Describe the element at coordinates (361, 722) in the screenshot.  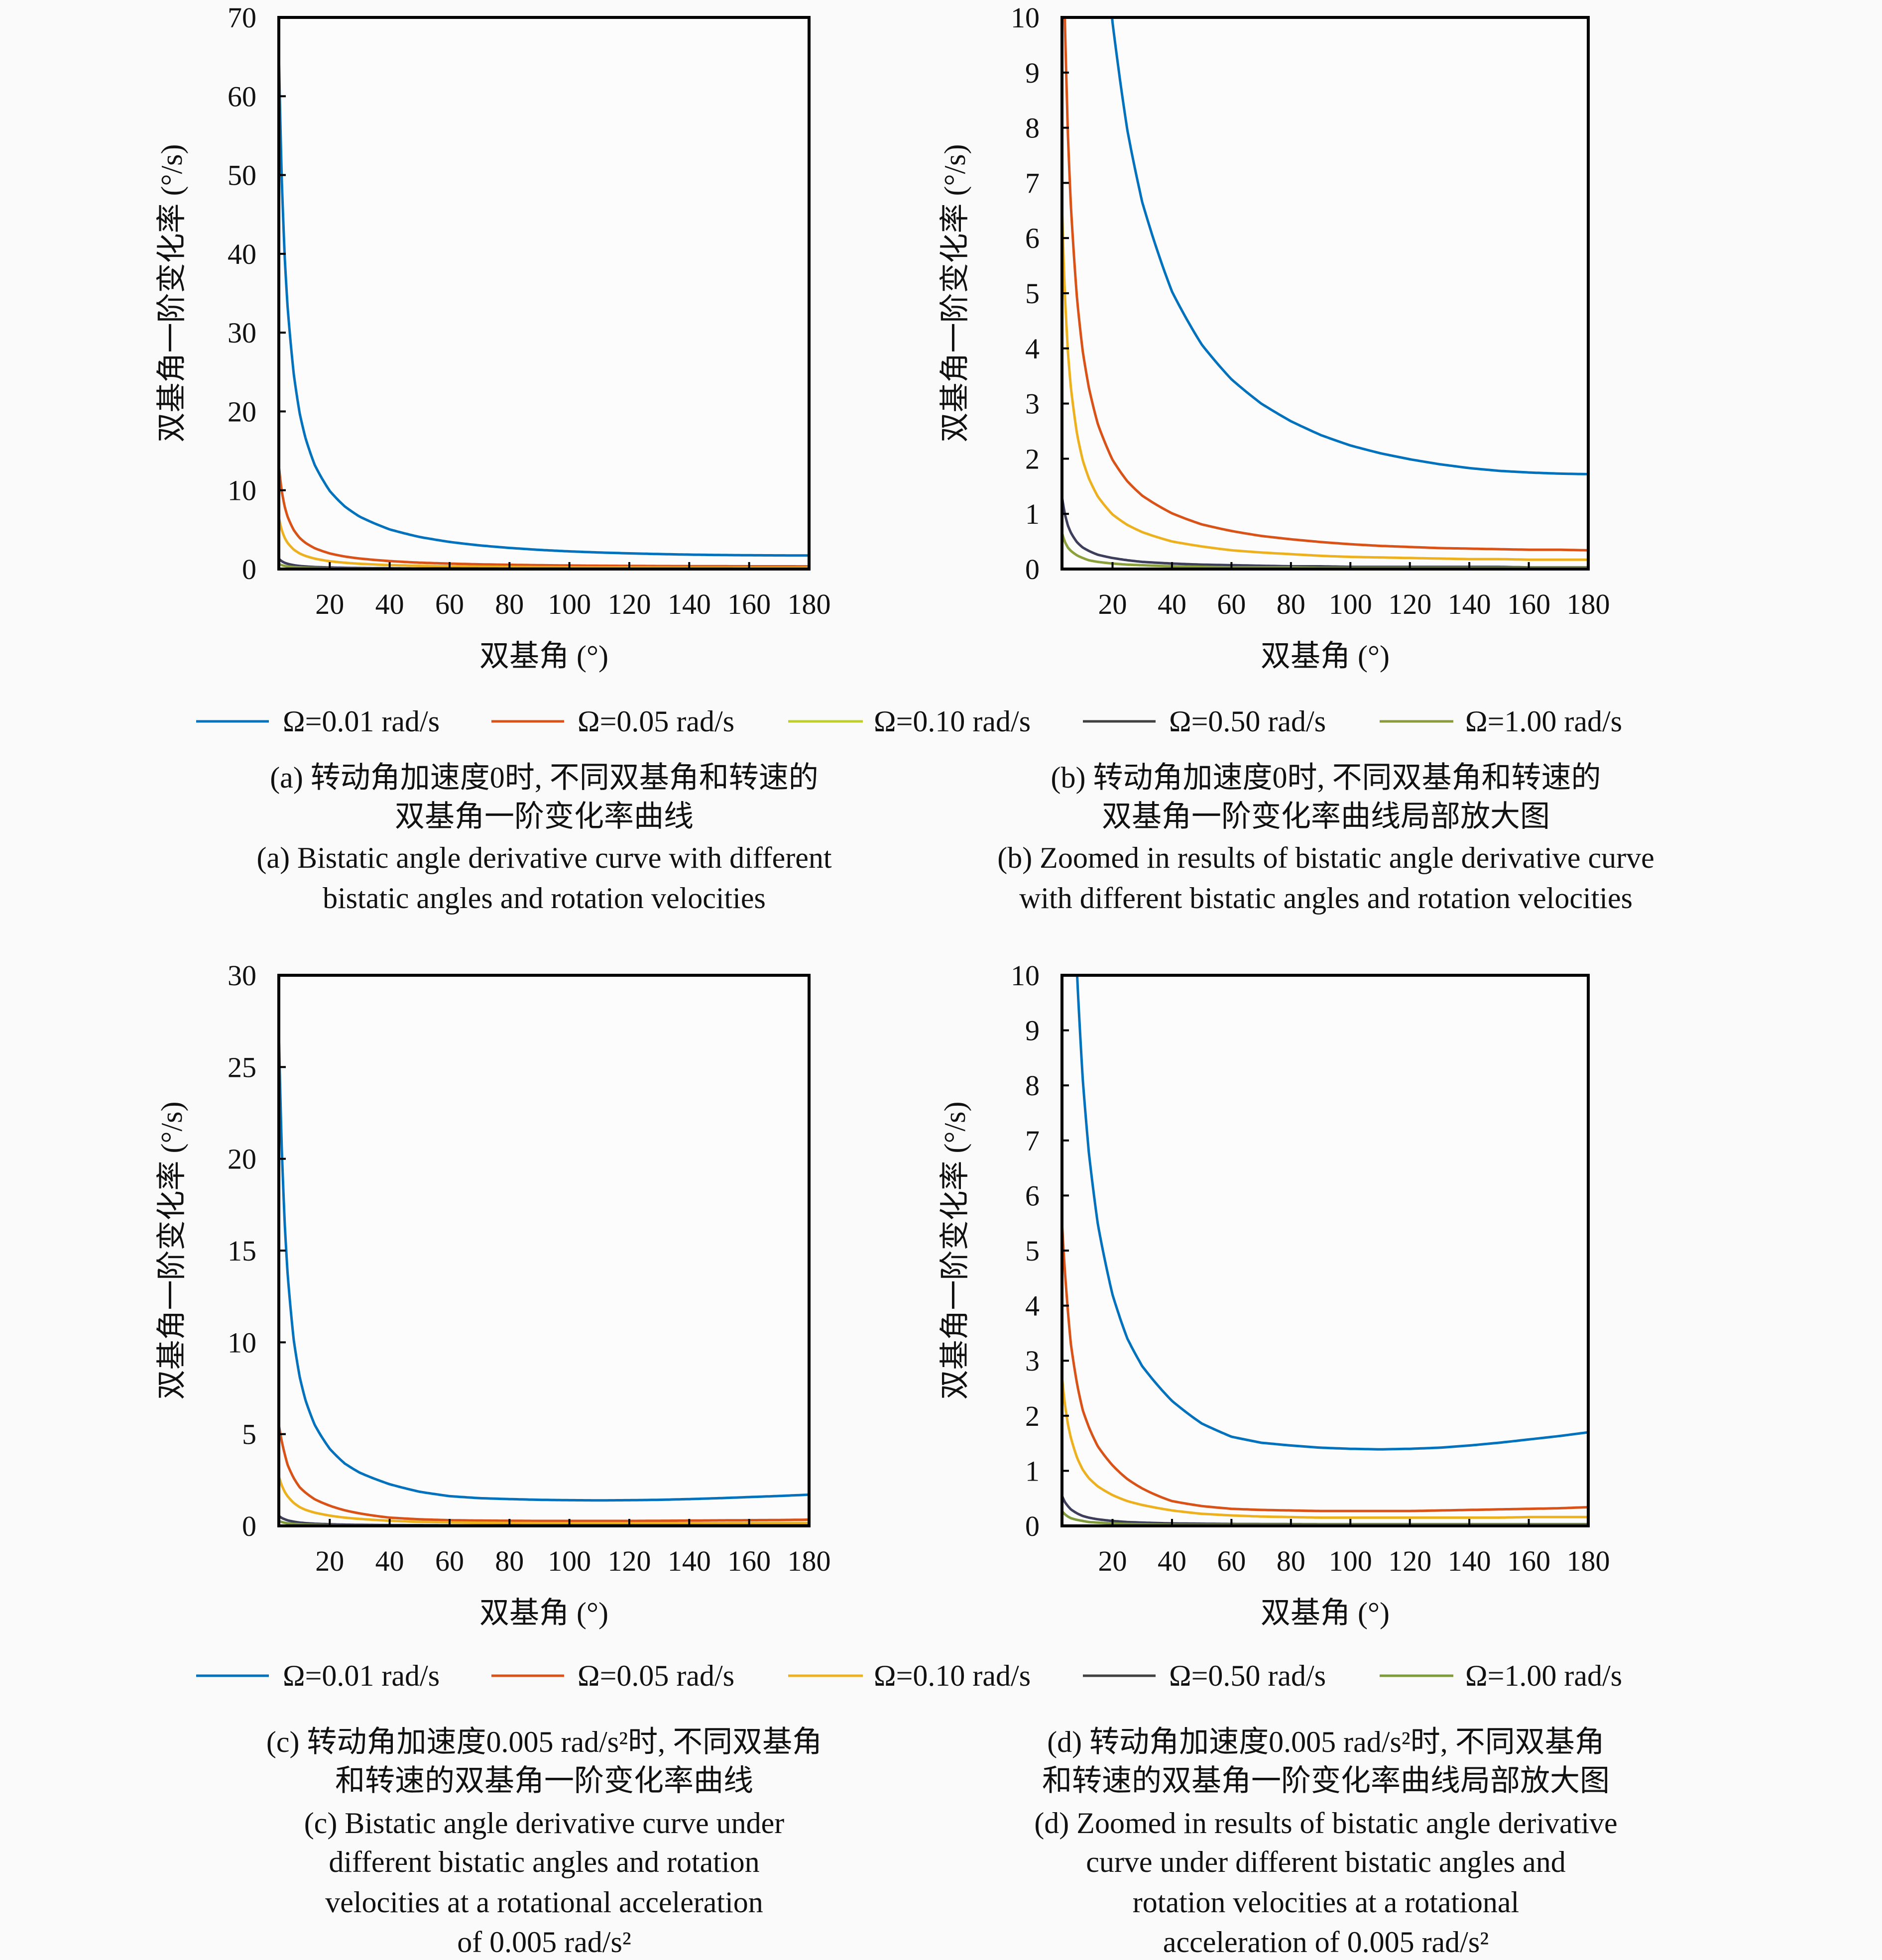
I see `legend-label: Ω=0.01 rad/s` at that location.